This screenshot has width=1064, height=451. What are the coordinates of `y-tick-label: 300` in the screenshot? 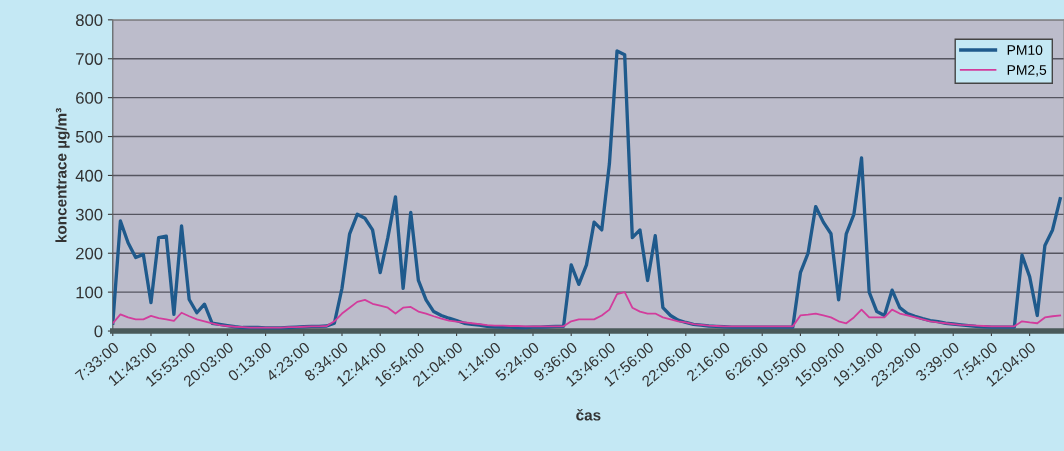 It's located at (89, 214).